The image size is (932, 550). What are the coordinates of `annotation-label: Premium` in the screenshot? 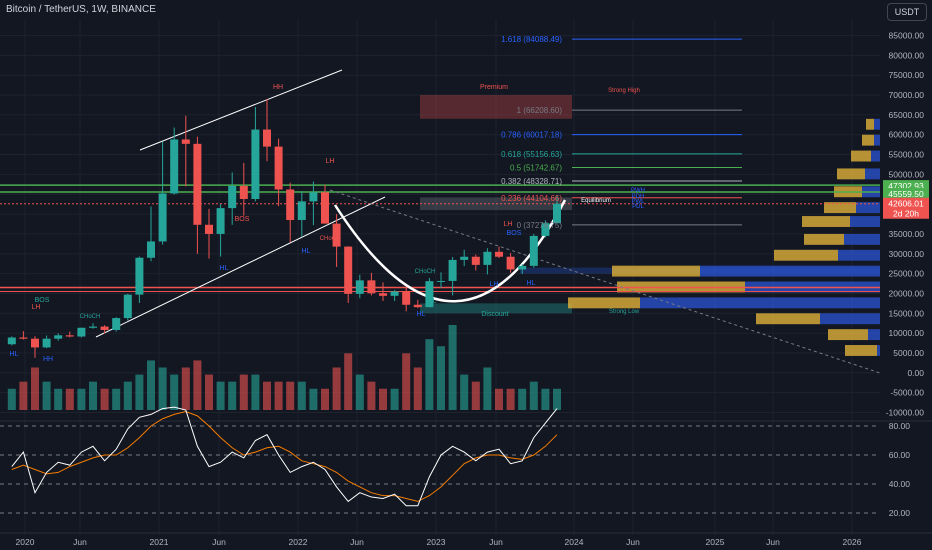 It's located at (494, 87).